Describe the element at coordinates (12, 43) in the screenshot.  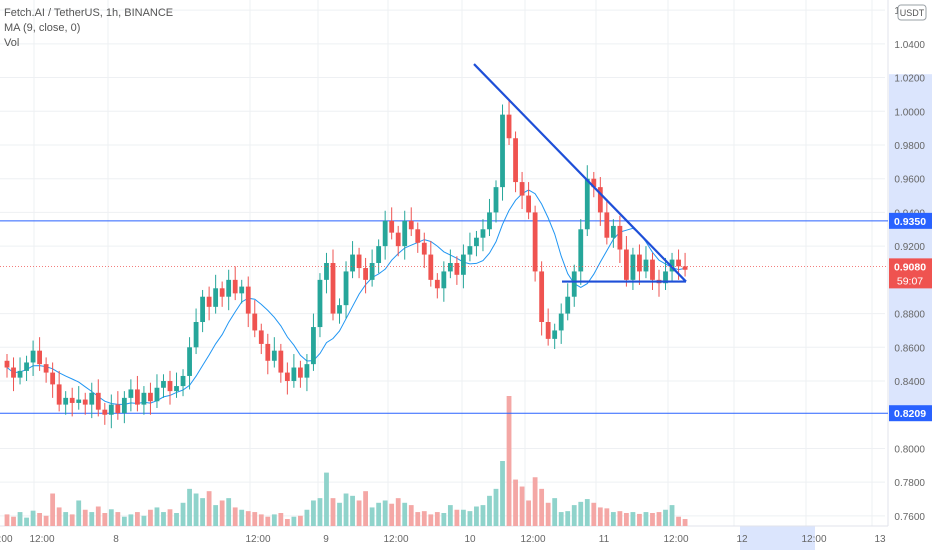
I see `legend-volume: Vol` at that location.